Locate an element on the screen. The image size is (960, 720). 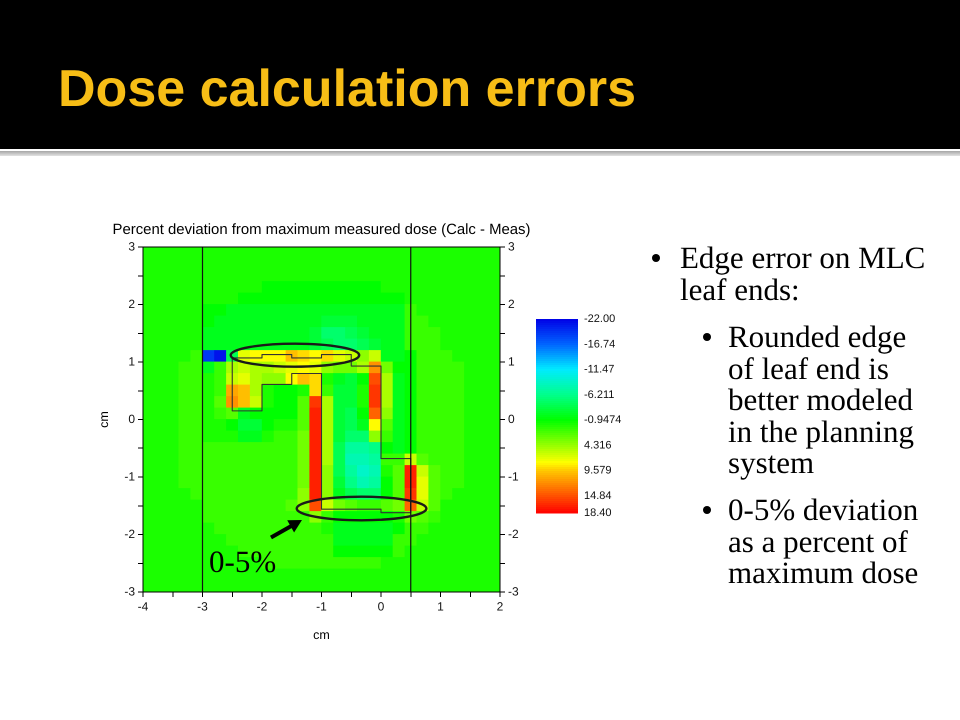
color-bar-label: -11.47 is located at coordinates (599, 370).